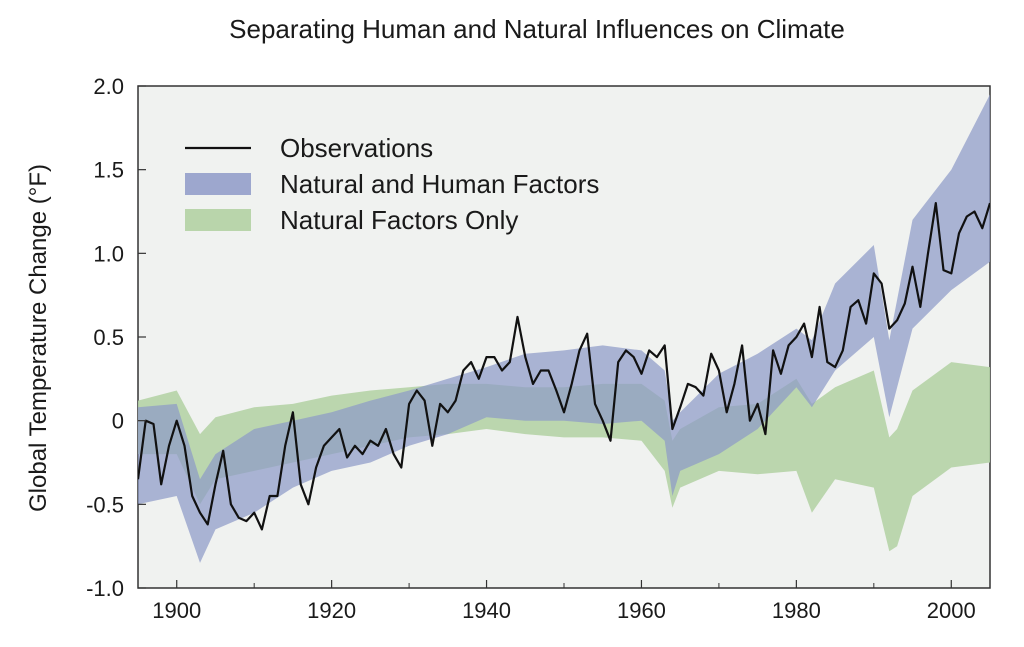 This screenshot has width=1024, height=647. I want to click on y-tick-label: 1.0, so click(108, 253).